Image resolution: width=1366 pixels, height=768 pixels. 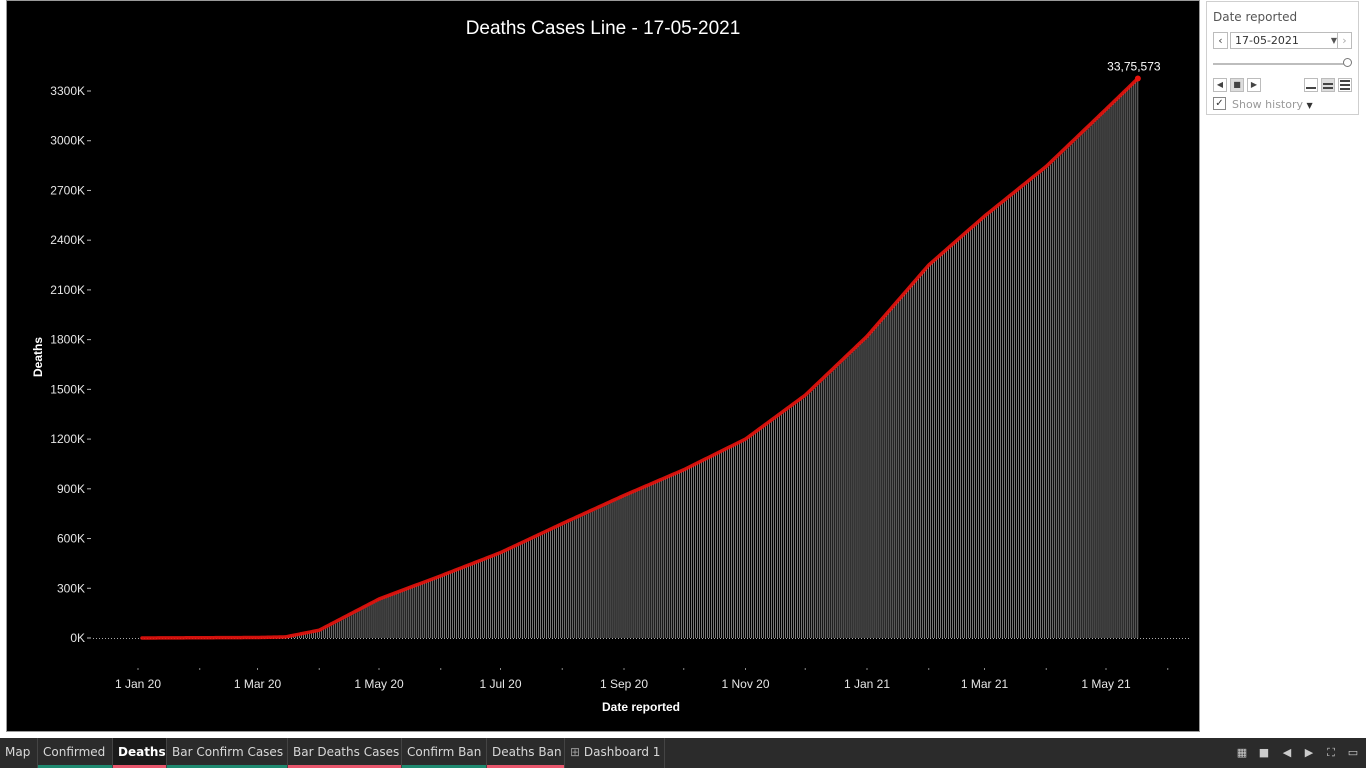 What do you see at coordinates (985, 684) in the screenshot?
I see `x-tick-label: 1 Mar 21` at bounding box center [985, 684].